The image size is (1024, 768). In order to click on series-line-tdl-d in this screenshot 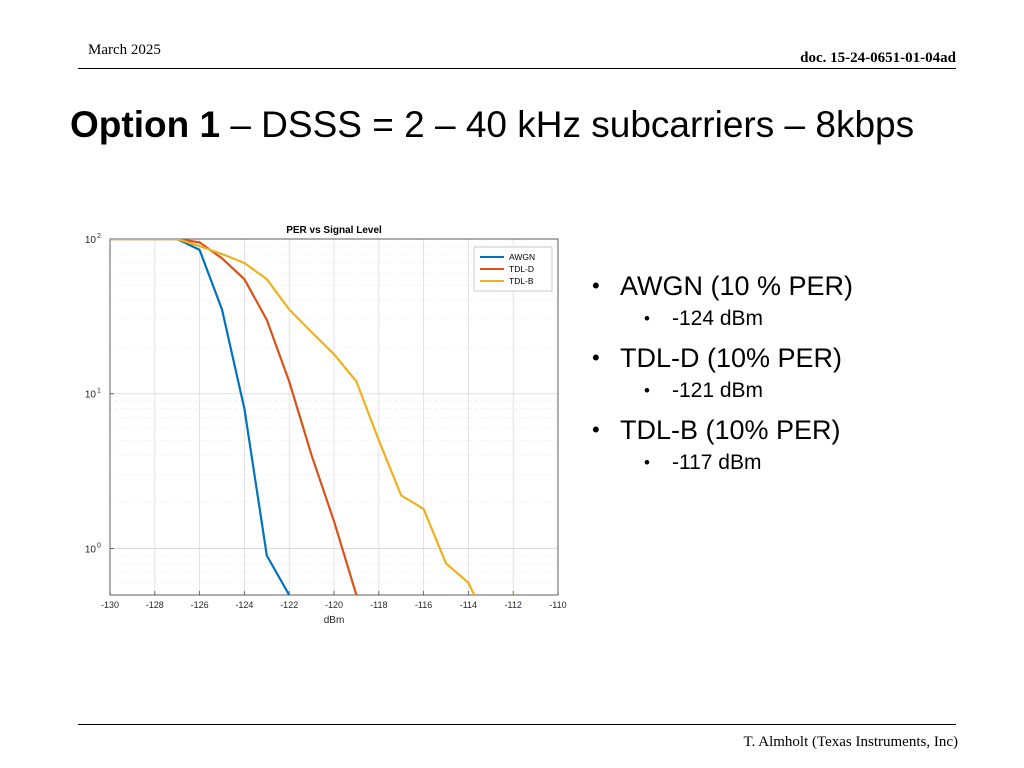, I will do `click(234, 417)`.